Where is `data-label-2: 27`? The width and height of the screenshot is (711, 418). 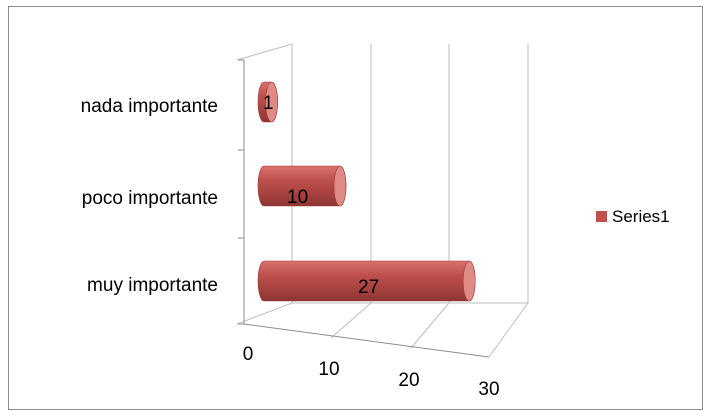 data-label-2: 27 is located at coordinates (368, 287).